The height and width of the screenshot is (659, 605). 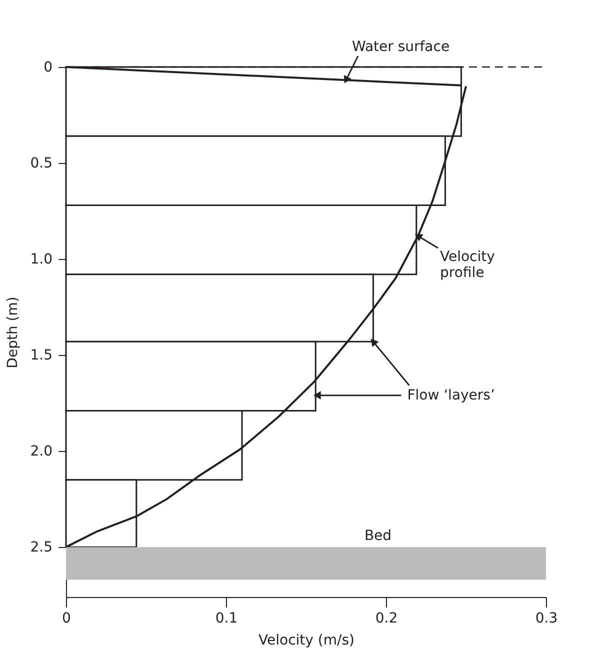 What do you see at coordinates (226, 618) in the screenshot?
I see `x-tick-label: 0.1` at bounding box center [226, 618].